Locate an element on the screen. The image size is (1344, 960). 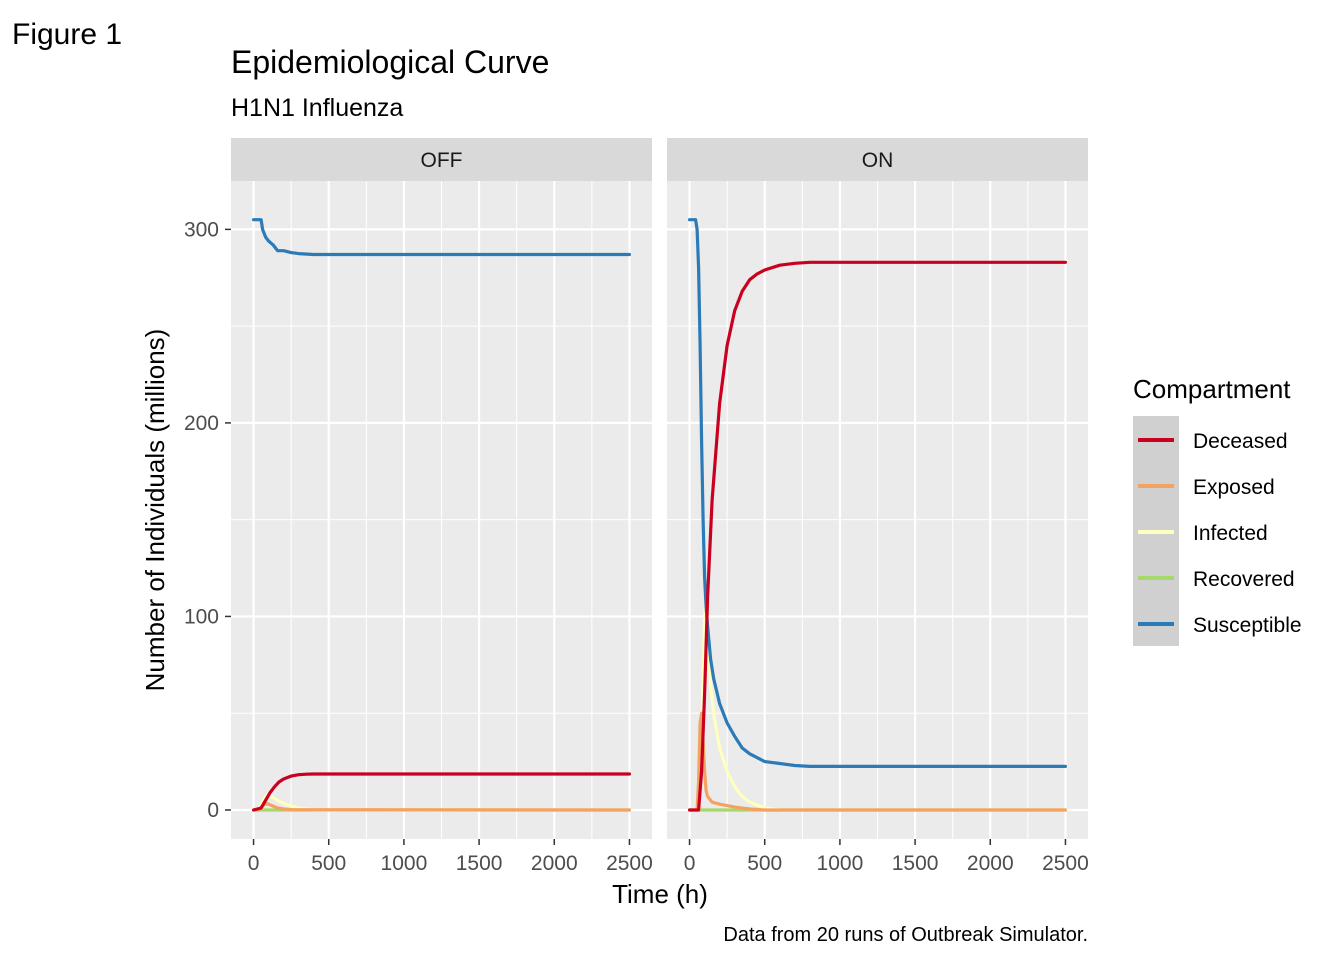
figure-label: Figure 1 is located at coordinates (67, 34).